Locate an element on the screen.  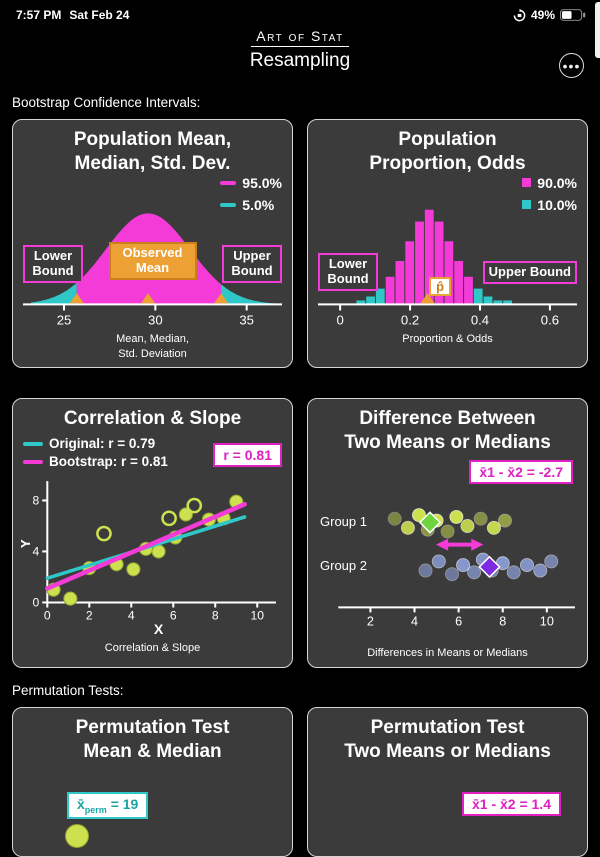
header: Art of Stat Resampling ••• is located at coordinates (300, 54).